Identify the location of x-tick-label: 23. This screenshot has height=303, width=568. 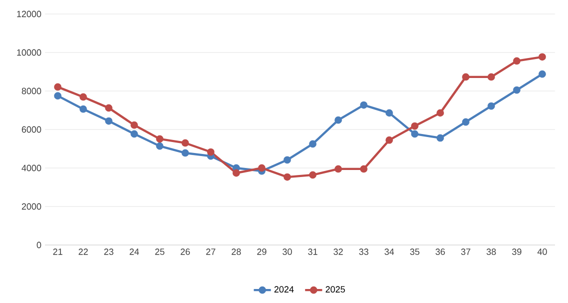
(109, 251).